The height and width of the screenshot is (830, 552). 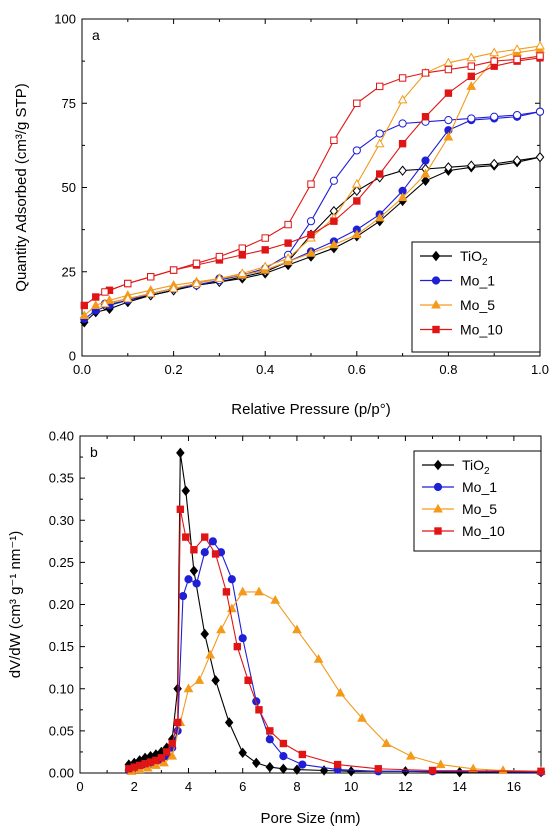 What do you see at coordinates (459, 786) in the screenshot?
I see `x-tick-label: 14` at bounding box center [459, 786].